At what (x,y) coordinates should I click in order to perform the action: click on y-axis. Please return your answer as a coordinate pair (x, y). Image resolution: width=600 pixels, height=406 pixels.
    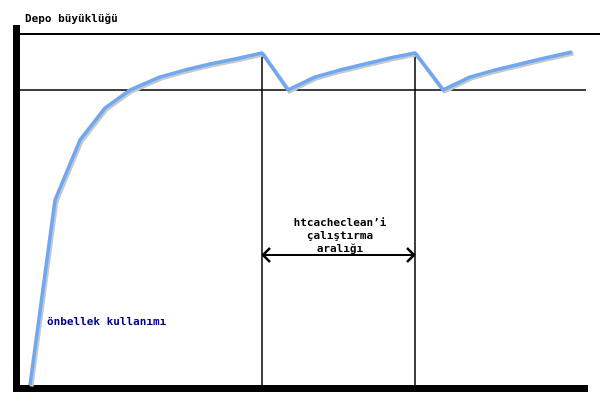
    Looking at the image, I should click on (16, 208).